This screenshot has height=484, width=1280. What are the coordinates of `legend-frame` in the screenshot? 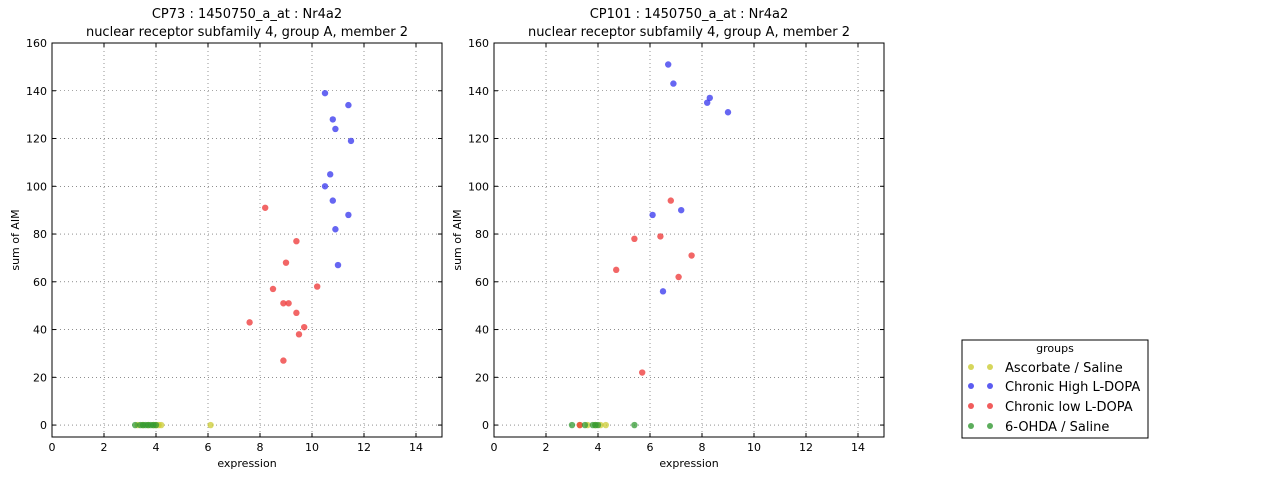 It's located at (1055, 389).